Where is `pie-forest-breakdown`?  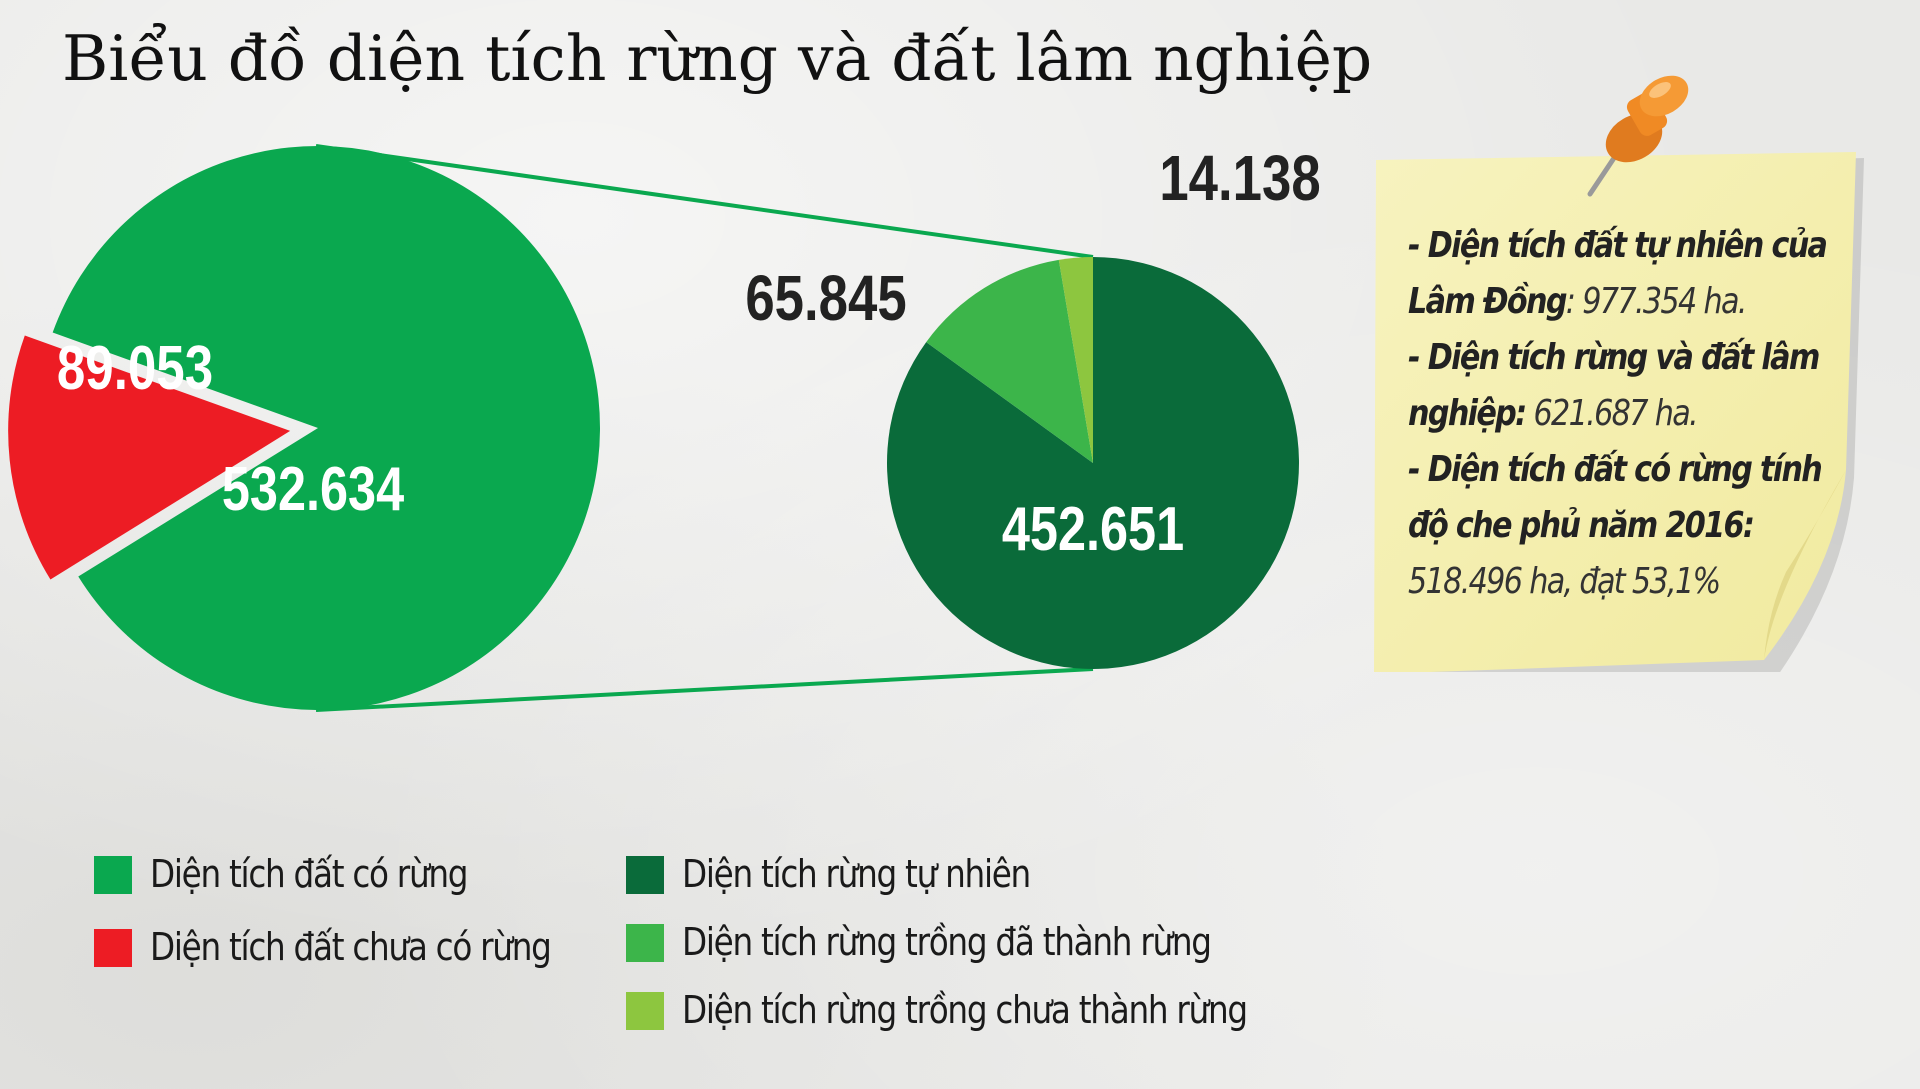
pie-forest-breakdown is located at coordinates (1092, 463).